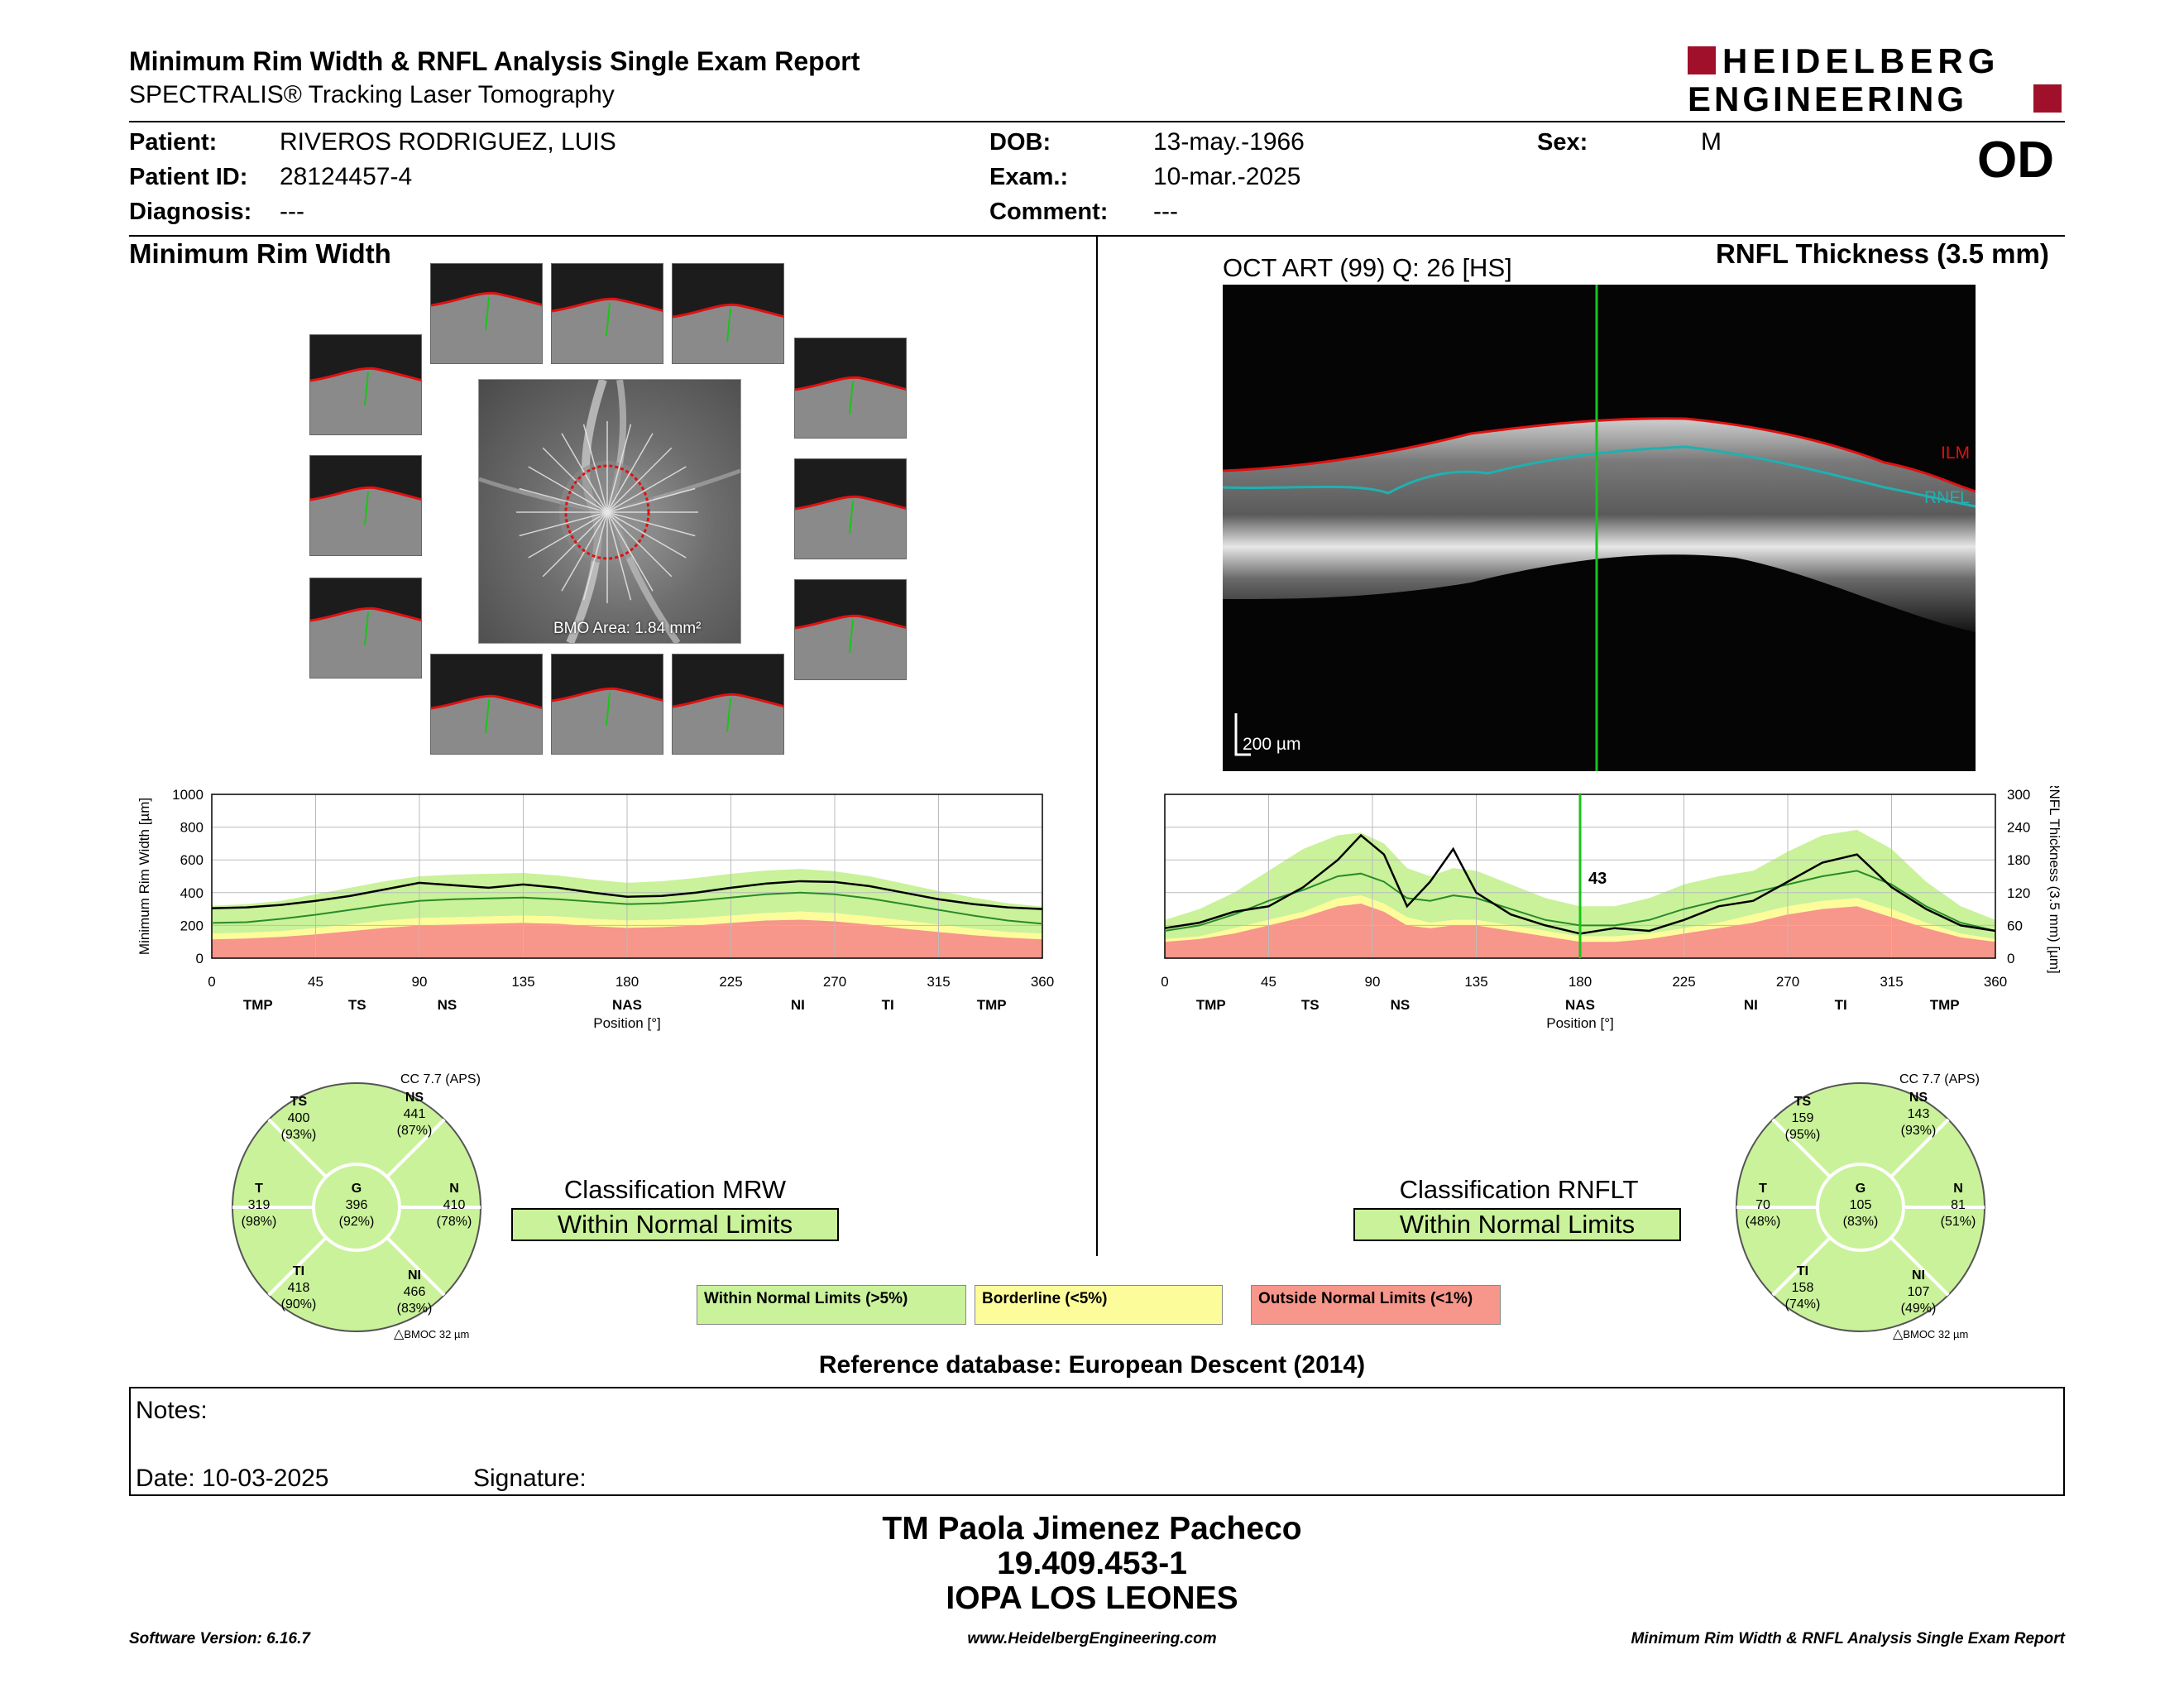 The width and height of the screenshot is (2184, 1688). I want to click on patient-id: 28124457-4, so click(346, 176).